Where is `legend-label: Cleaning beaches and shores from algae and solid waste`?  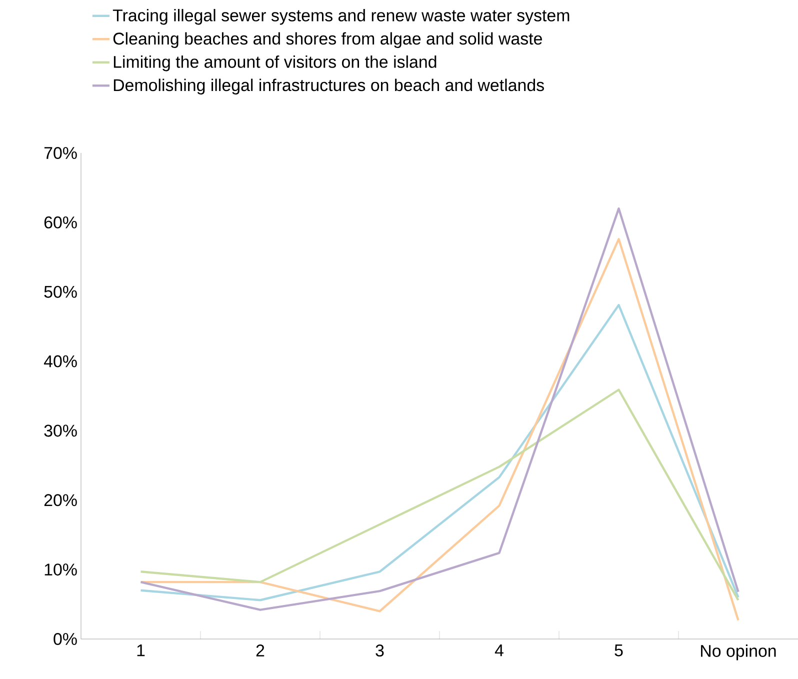 legend-label: Cleaning beaches and shores from algae and solid waste is located at coordinates (327, 40).